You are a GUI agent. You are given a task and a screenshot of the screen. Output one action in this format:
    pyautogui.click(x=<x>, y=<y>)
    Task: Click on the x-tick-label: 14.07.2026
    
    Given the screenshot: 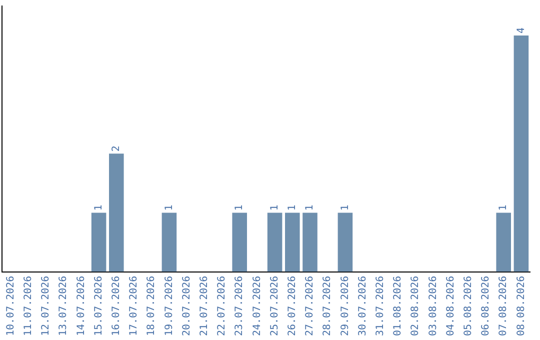 What is the action you would take?
    pyautogui.click(x=81, y=306)
    